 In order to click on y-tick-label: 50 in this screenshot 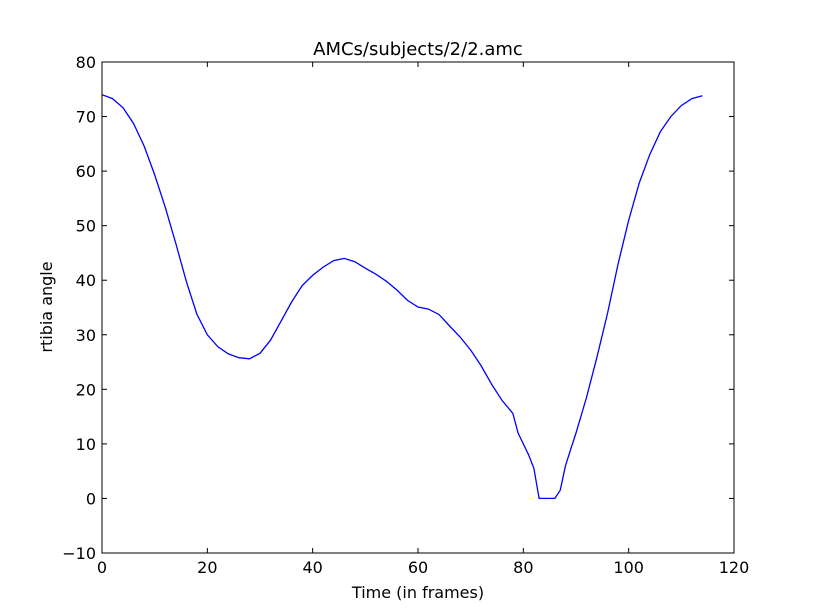, I will do `click(86, 226)`.